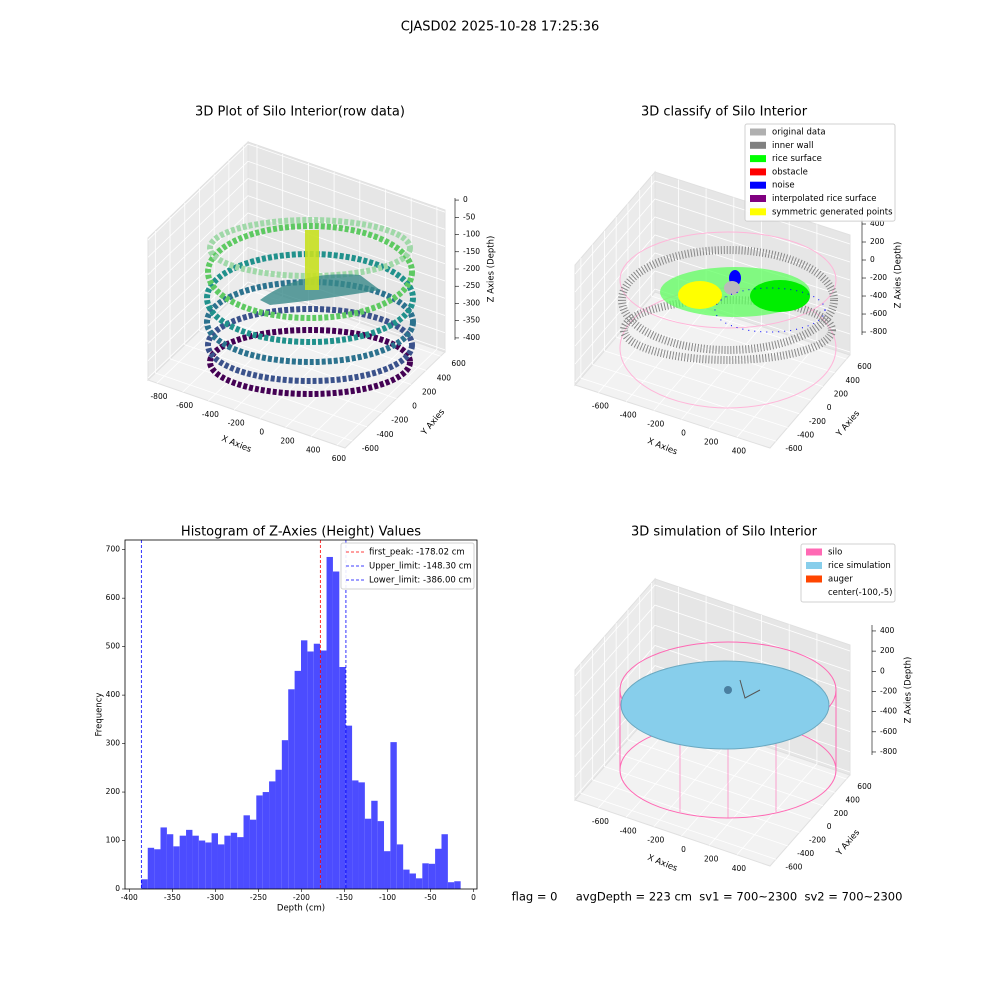 This screenshot has height=1000, width=1000. I want to click on x-tick-label: 200, so click(287, 440).